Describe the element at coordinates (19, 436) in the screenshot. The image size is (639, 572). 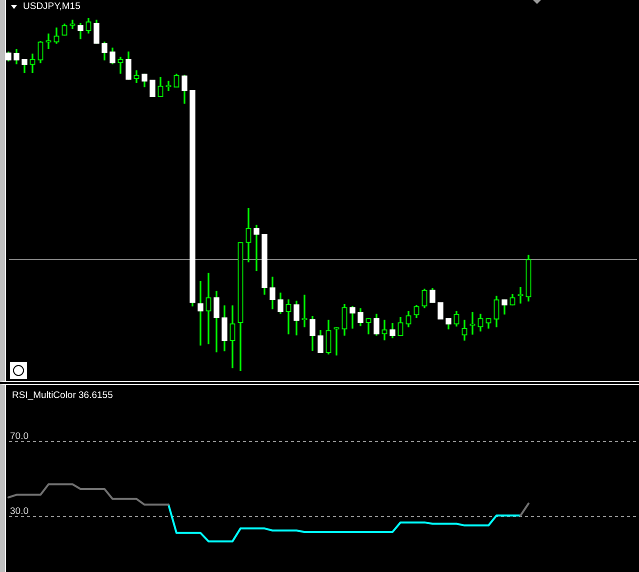
I see `ref-line-label: 70.0` at that location.